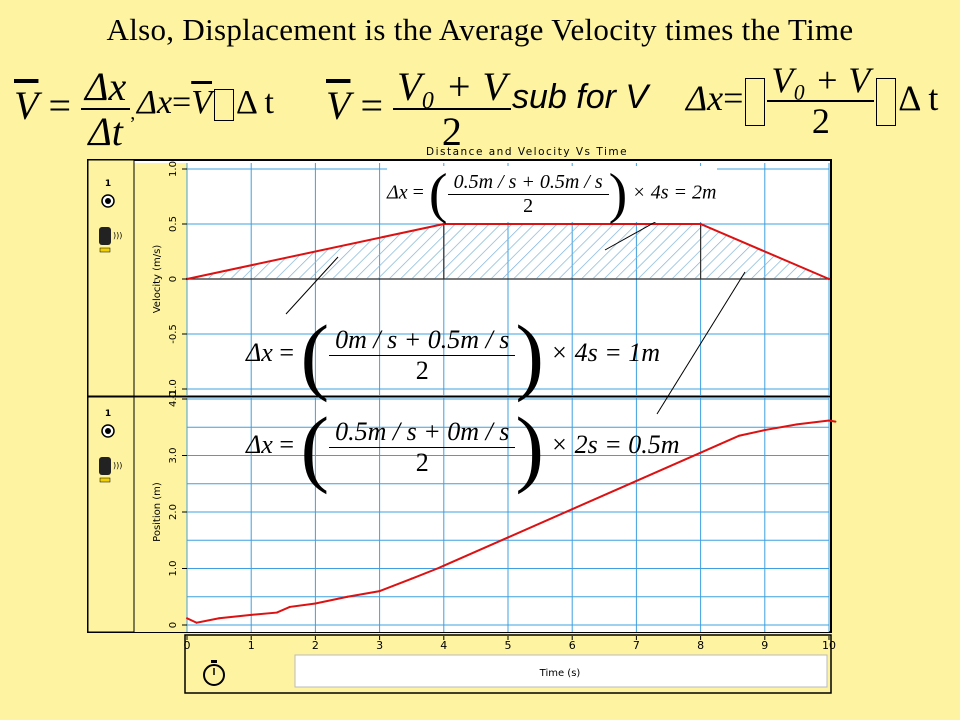  What do you see at coordinates (173, 279) in the screenshot?
I see `velocity-tick-label: 0` at bounding box center [173, 279].